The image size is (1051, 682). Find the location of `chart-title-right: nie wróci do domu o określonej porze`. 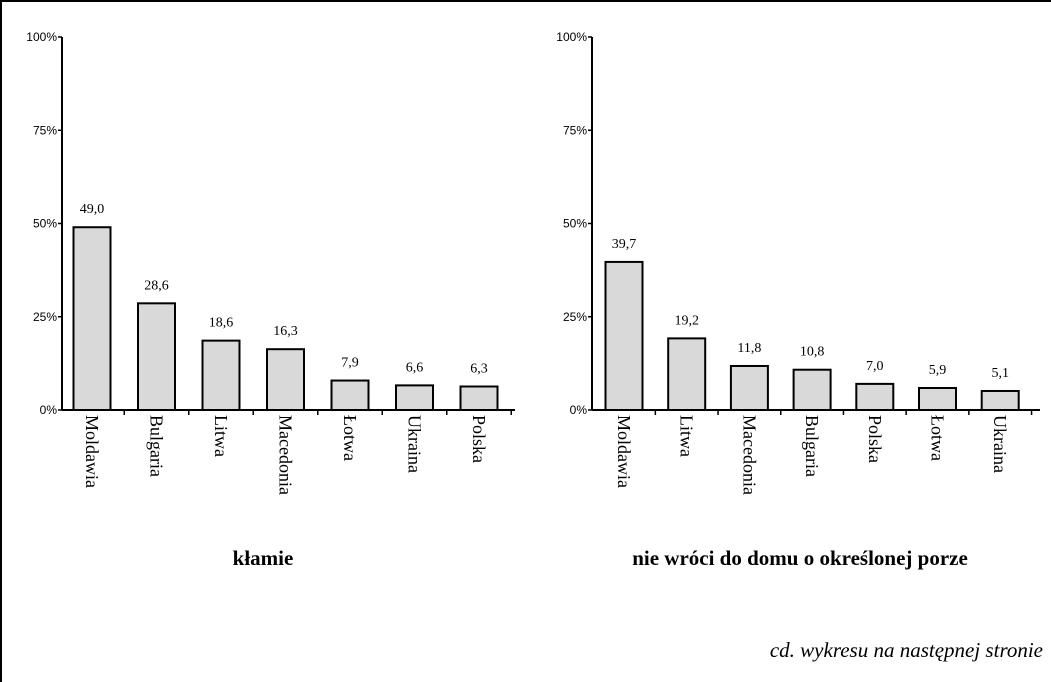

chart-title-right: nie wróci do domu o określonej porze is located at coordinates (800, 558).